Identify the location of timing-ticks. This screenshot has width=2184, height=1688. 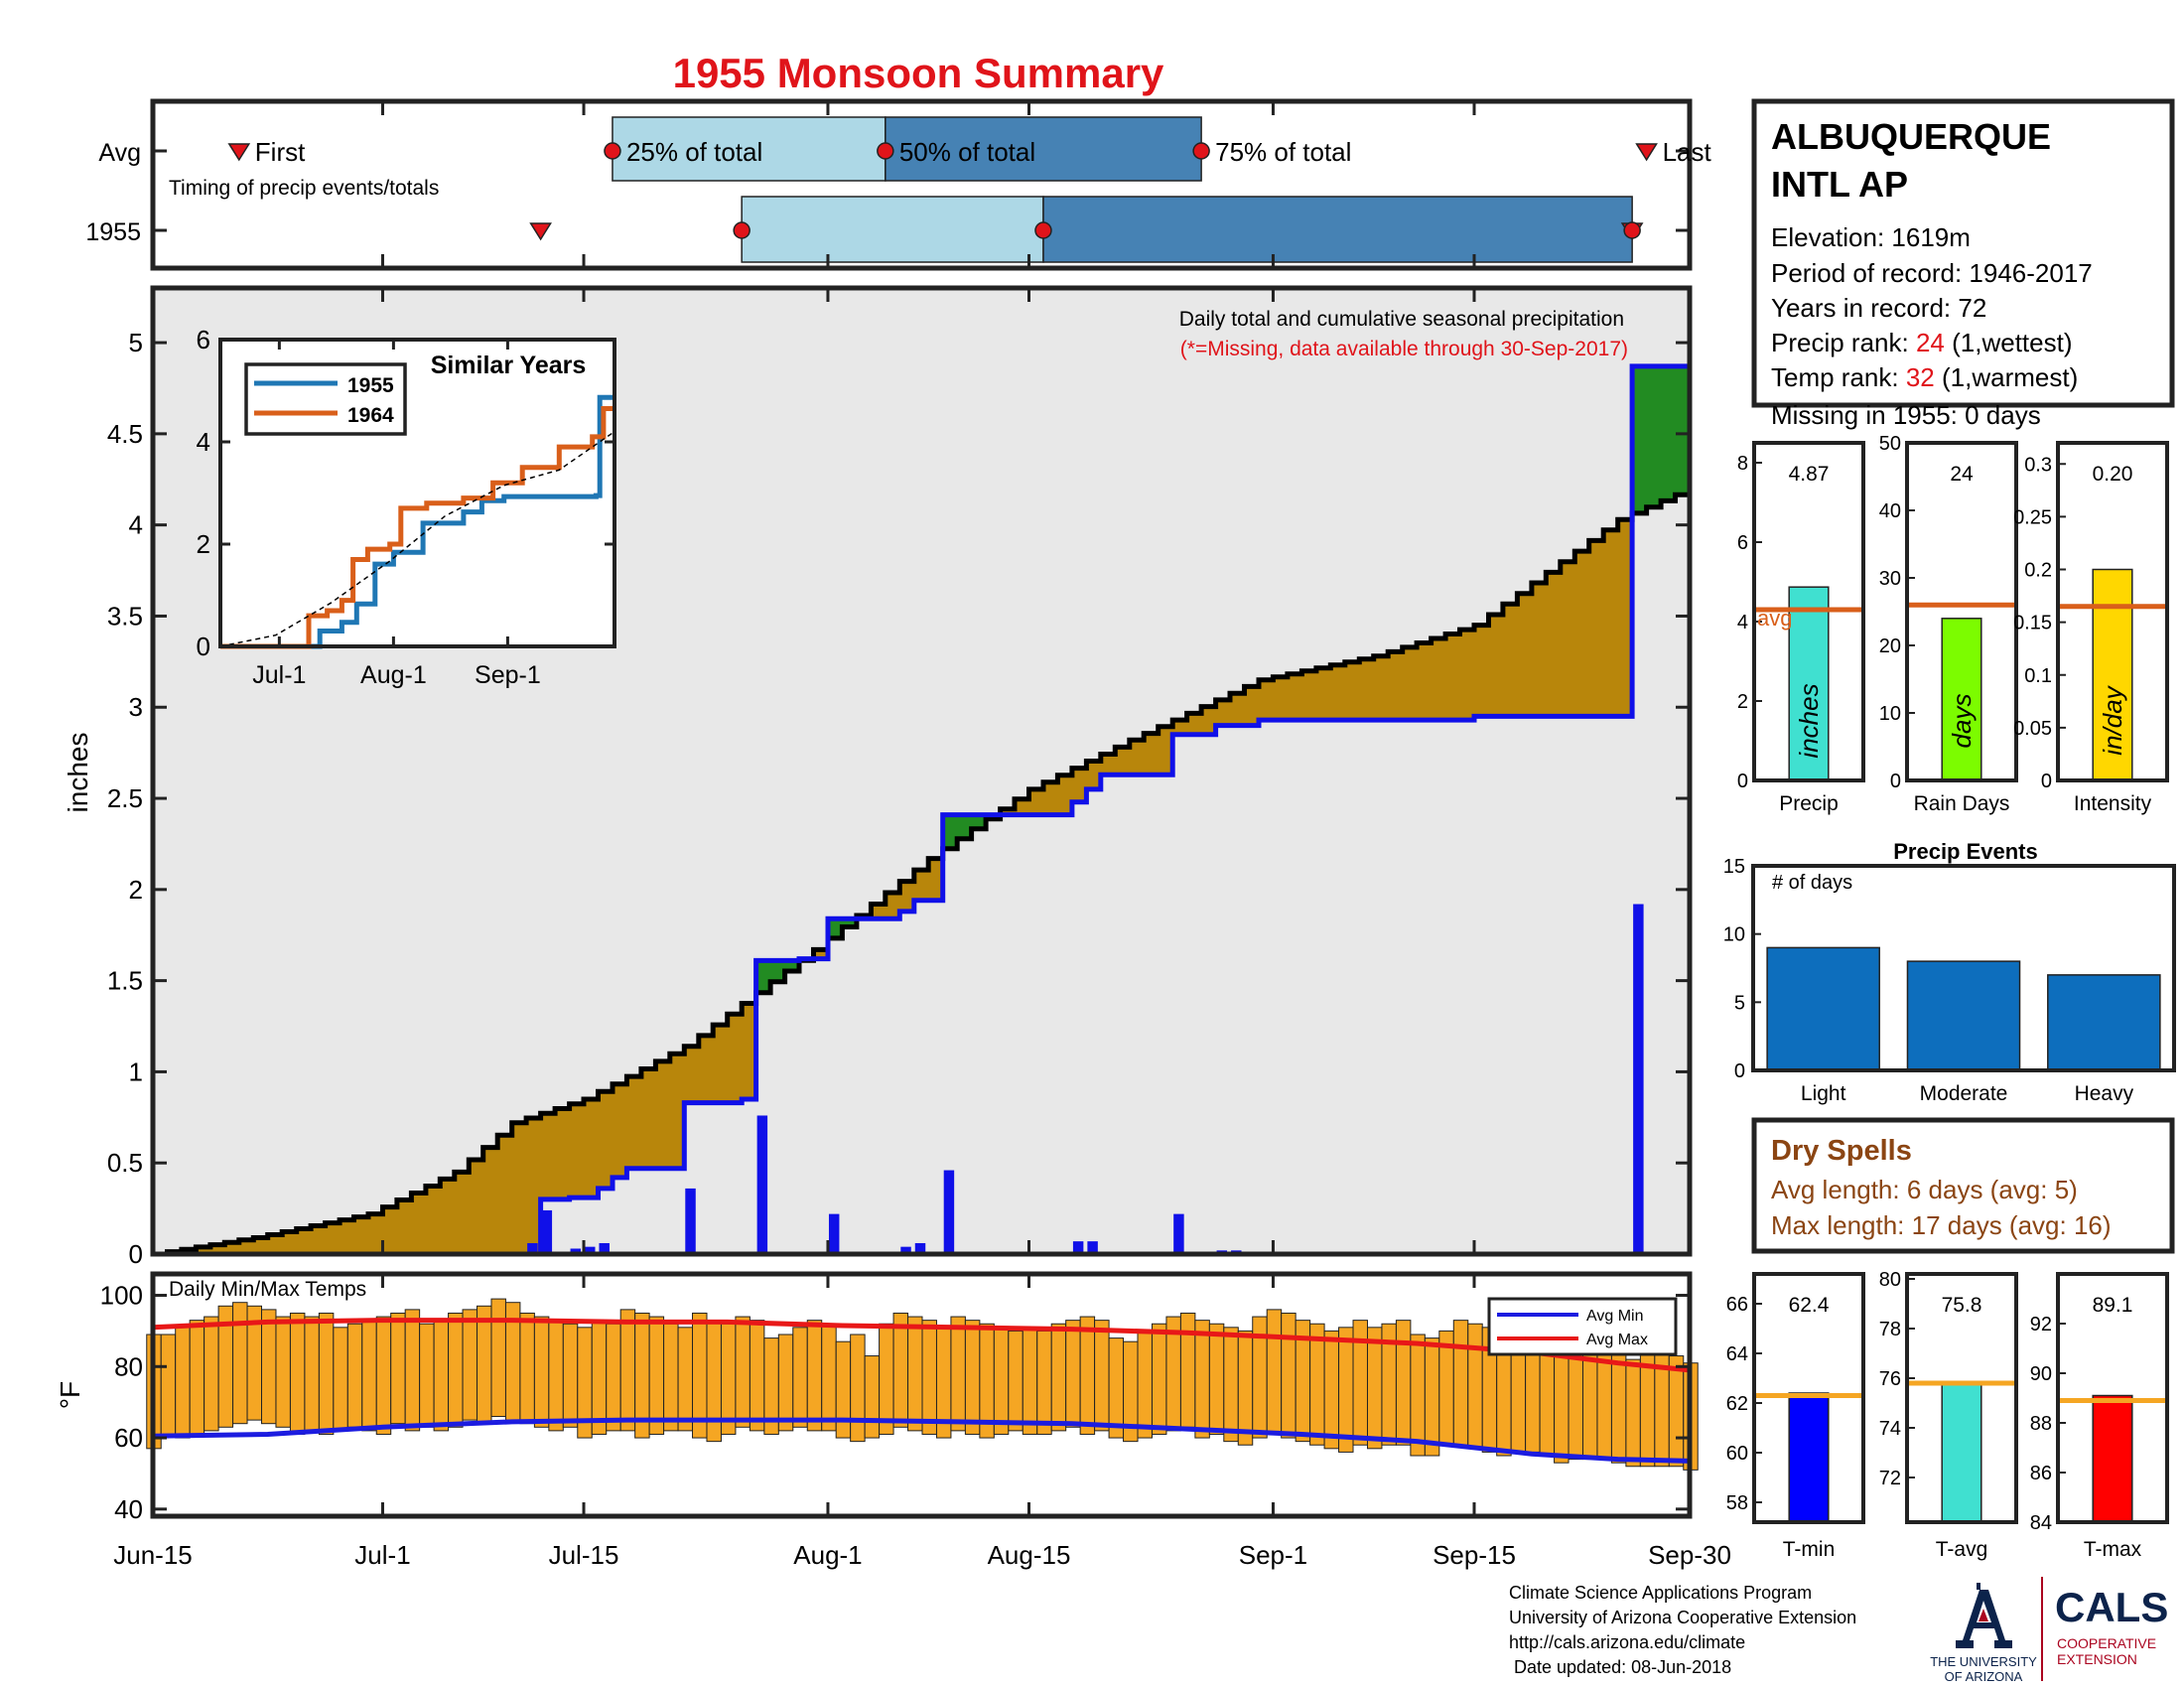
(921, 190).